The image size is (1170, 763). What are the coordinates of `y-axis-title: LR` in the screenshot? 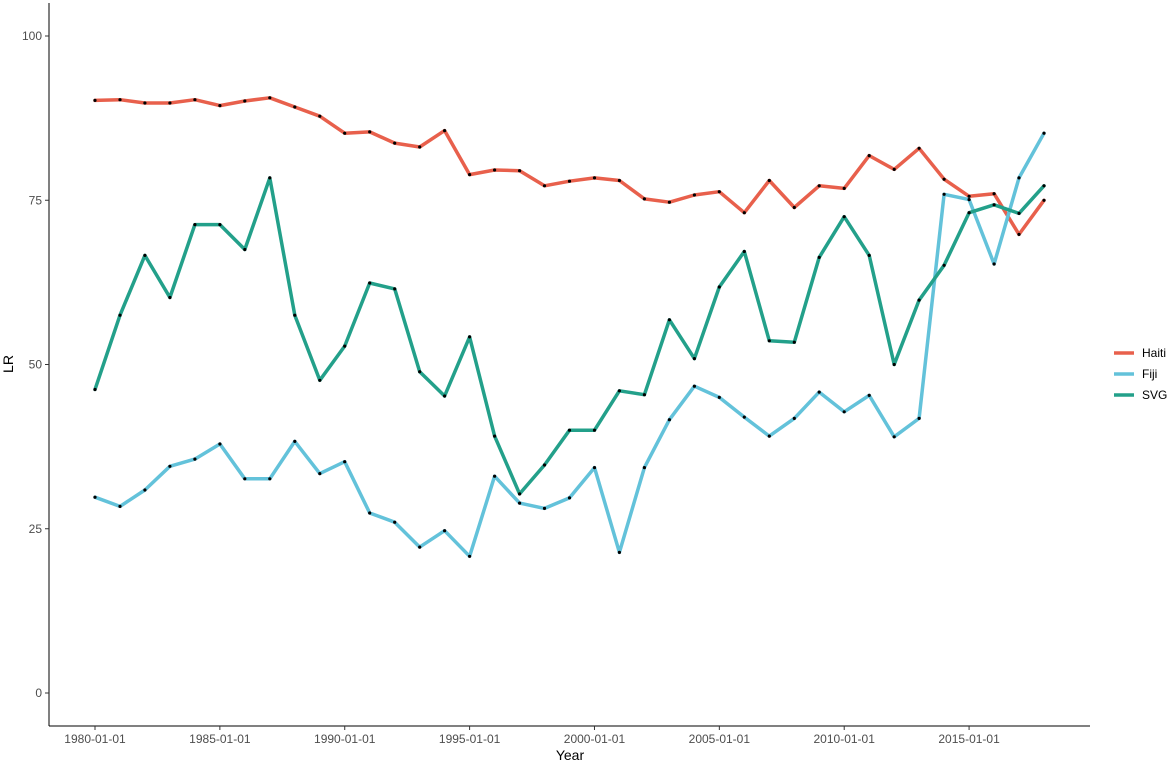 It's located at (8, 364).